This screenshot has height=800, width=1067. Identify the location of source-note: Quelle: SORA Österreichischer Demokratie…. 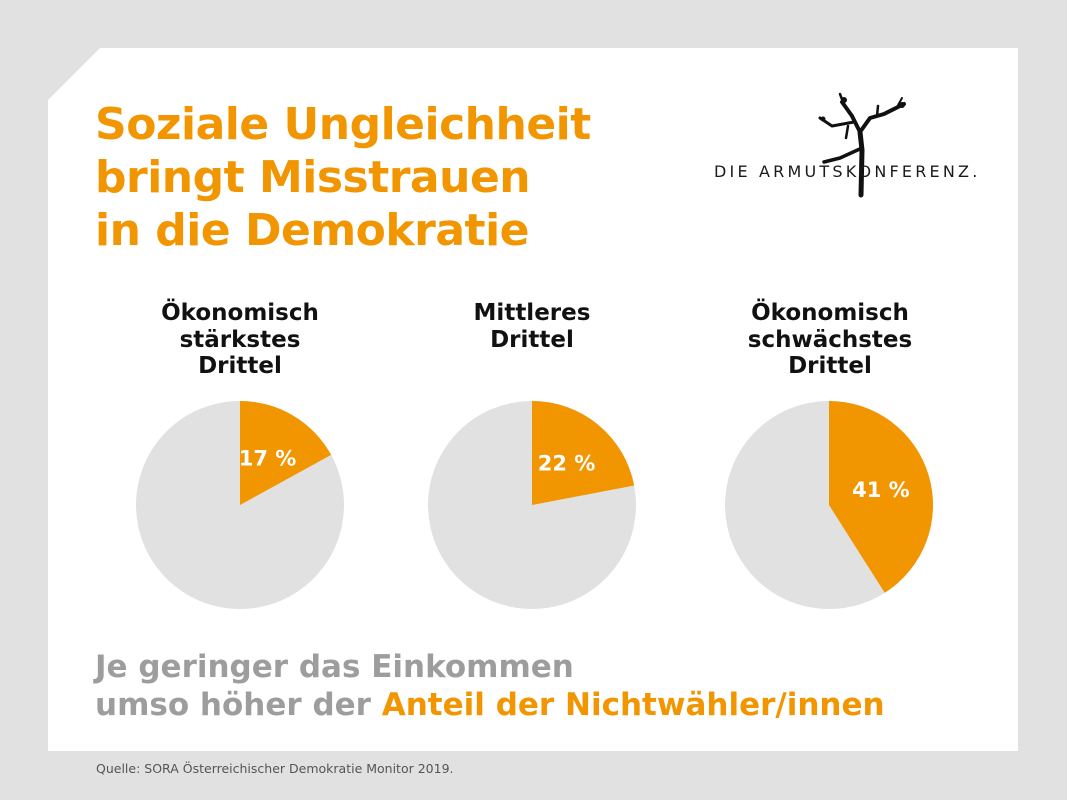
(275, 768).